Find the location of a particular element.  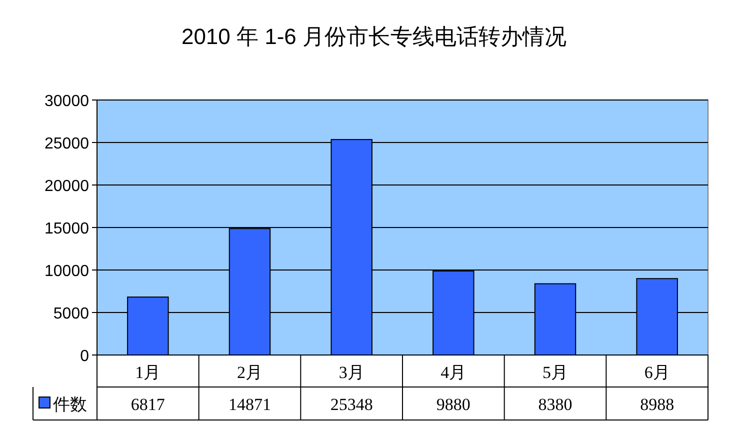

x-tick-label: 1月 is located at coordinates (148, 372).